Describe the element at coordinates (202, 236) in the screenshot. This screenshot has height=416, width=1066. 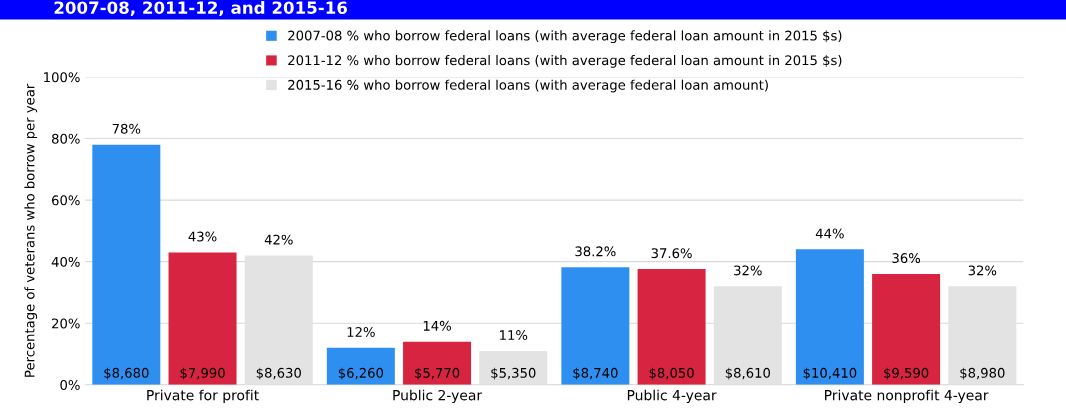
I see `data-label: 43%` at that location.